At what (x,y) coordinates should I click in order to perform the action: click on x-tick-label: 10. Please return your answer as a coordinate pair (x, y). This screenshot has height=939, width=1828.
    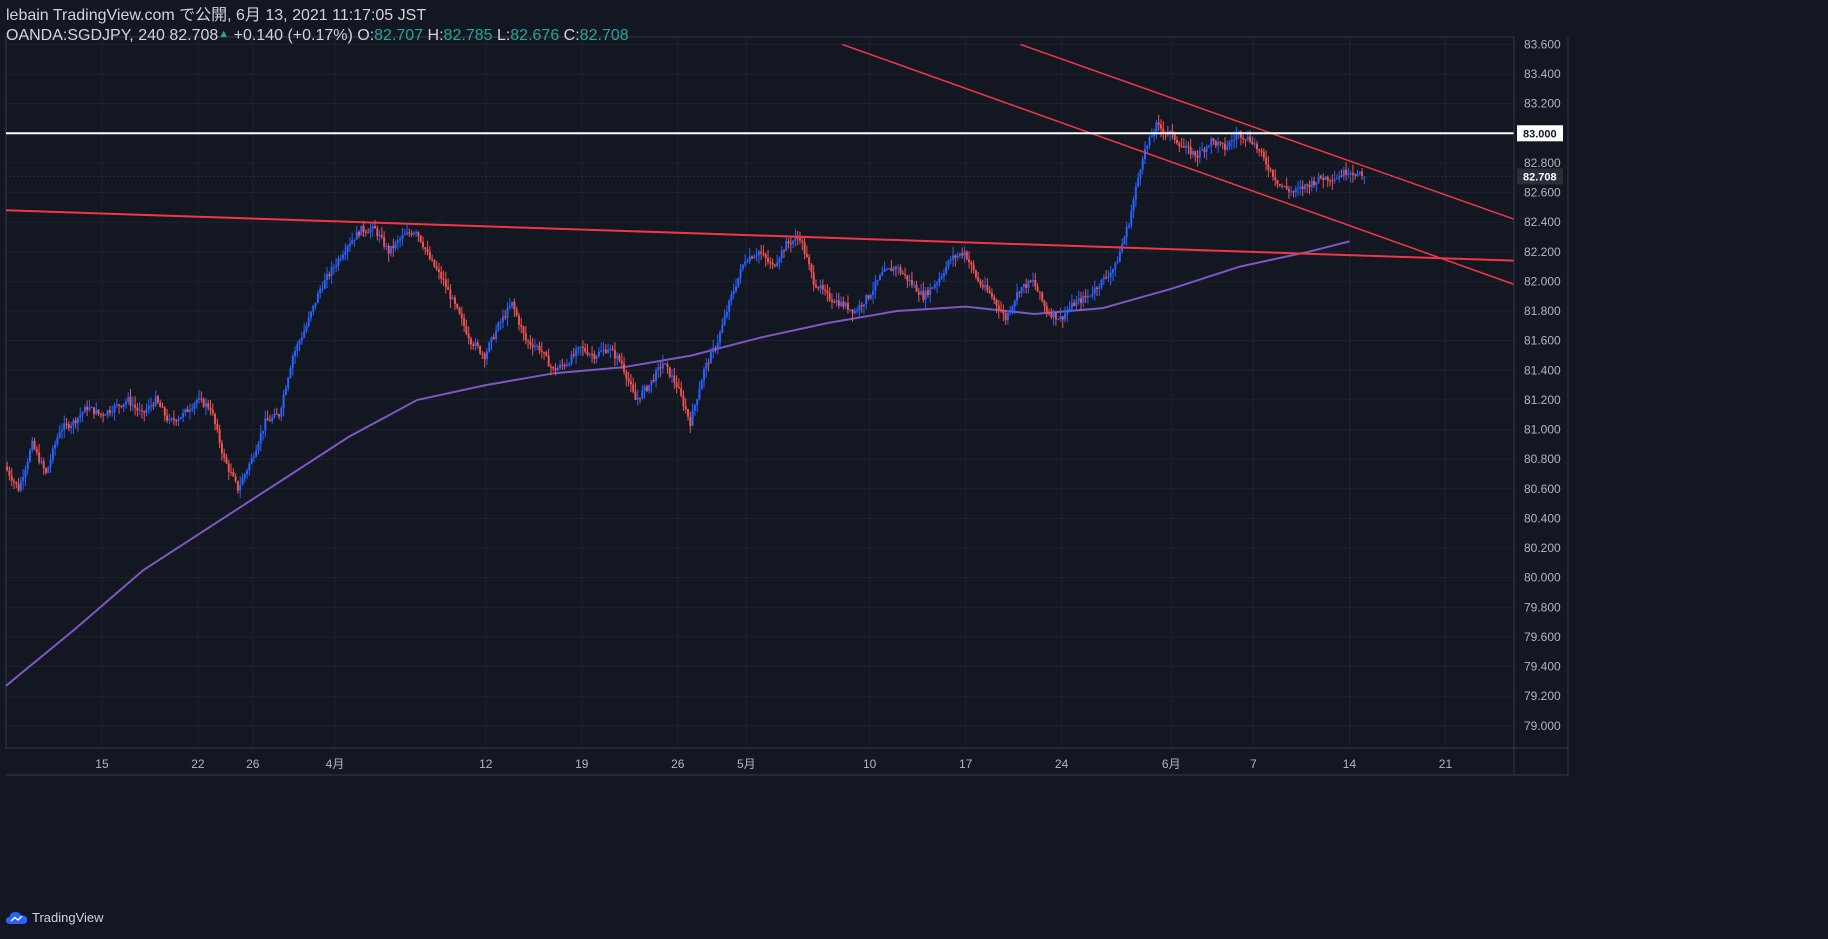
    Looking at the image, I should click on (870, 764).